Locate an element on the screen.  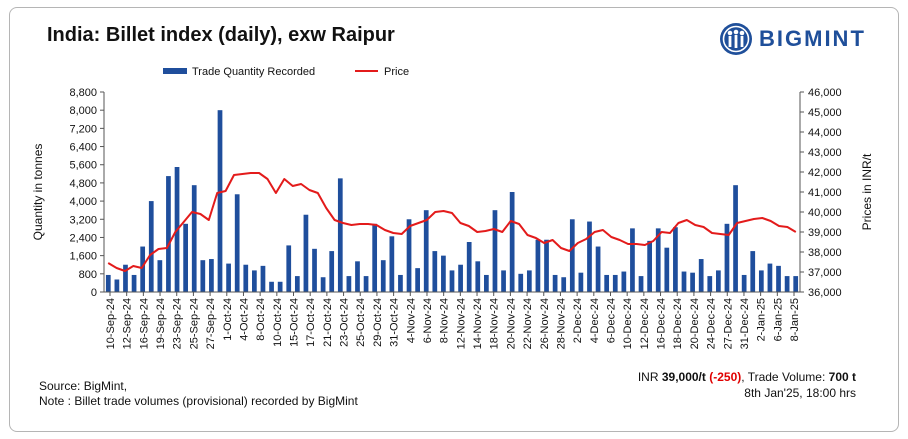
x-tick-label: 4-Oct-24 is located at coordinates (244, 319).